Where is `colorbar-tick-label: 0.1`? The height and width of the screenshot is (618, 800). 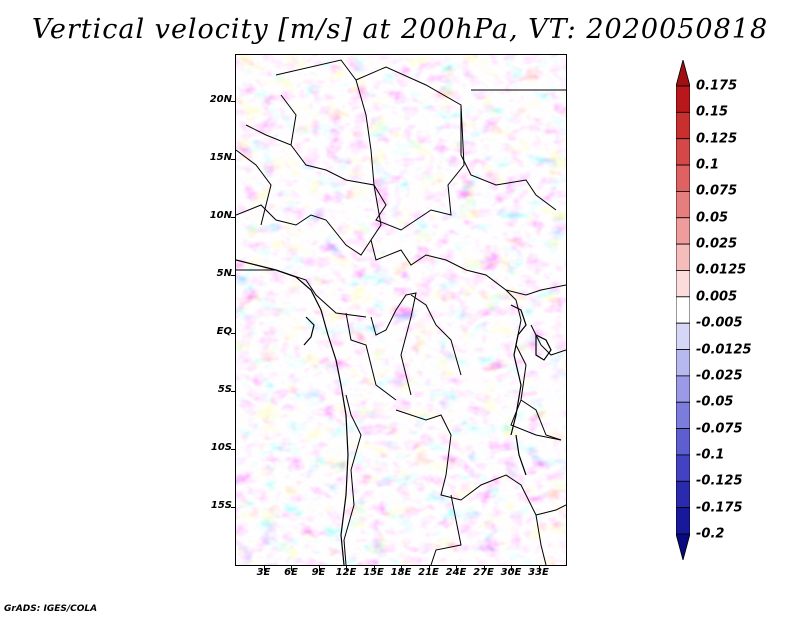 colorbar-tick-label: 0.1 is located at coordinates (708, 165).